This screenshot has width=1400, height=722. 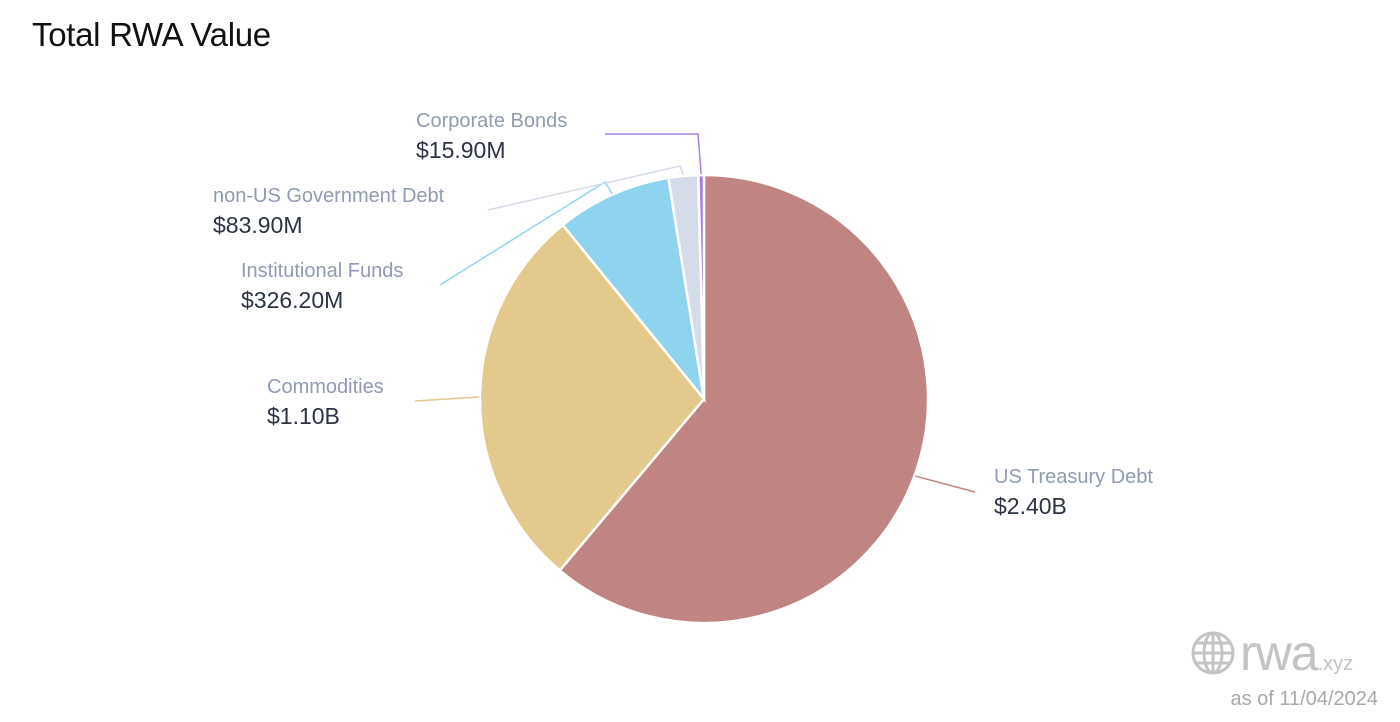 I want to click on slice-label: Commodities $1.10B, so click(x=325, y=403).